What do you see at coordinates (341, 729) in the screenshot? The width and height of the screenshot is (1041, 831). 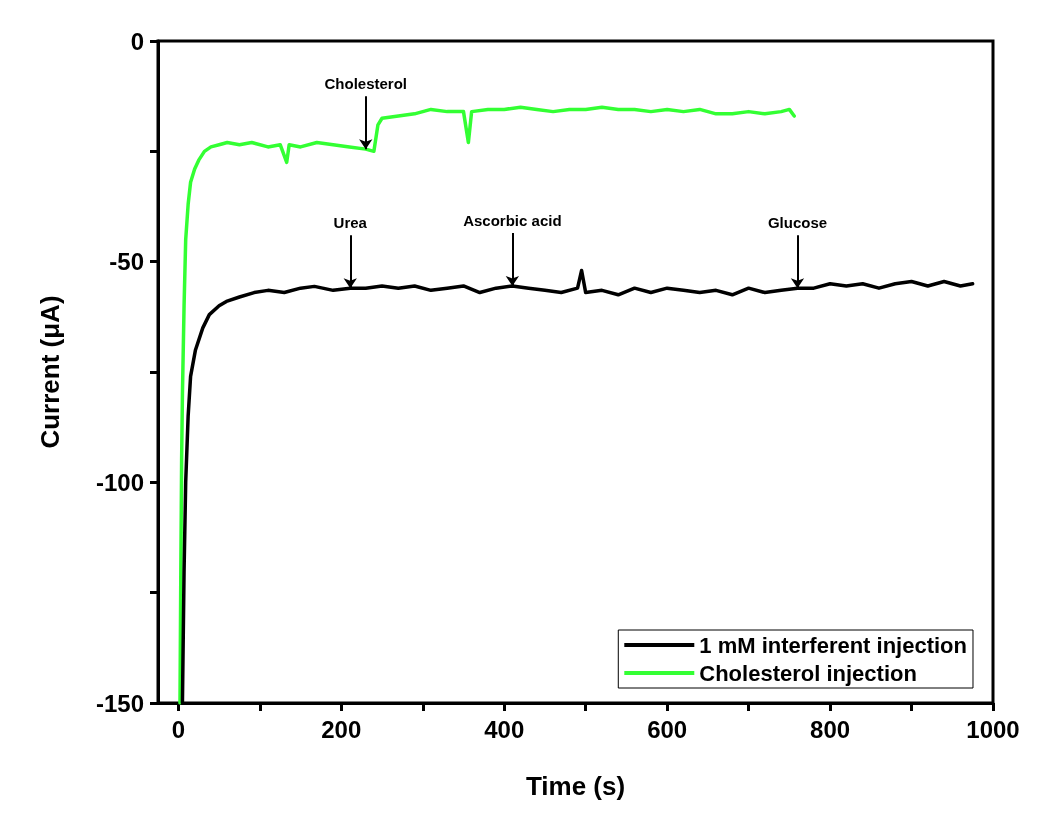 I see `x-tick-label: 200` at bounding box center [341, 729].